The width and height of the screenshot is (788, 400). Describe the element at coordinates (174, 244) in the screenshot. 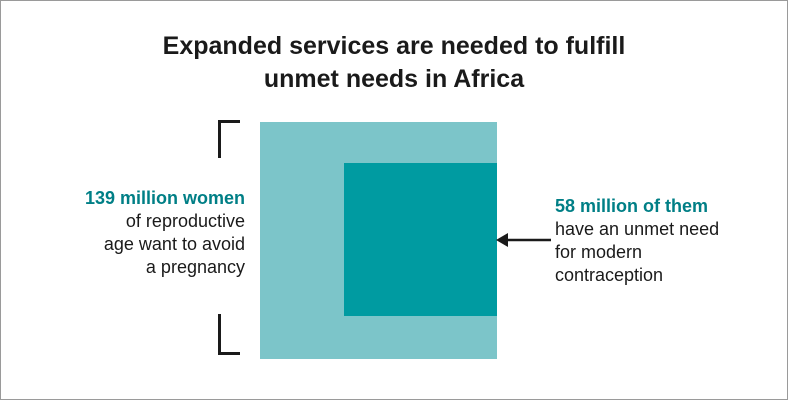

I see `left-annotation-line-2: age want to avoid` at that location.